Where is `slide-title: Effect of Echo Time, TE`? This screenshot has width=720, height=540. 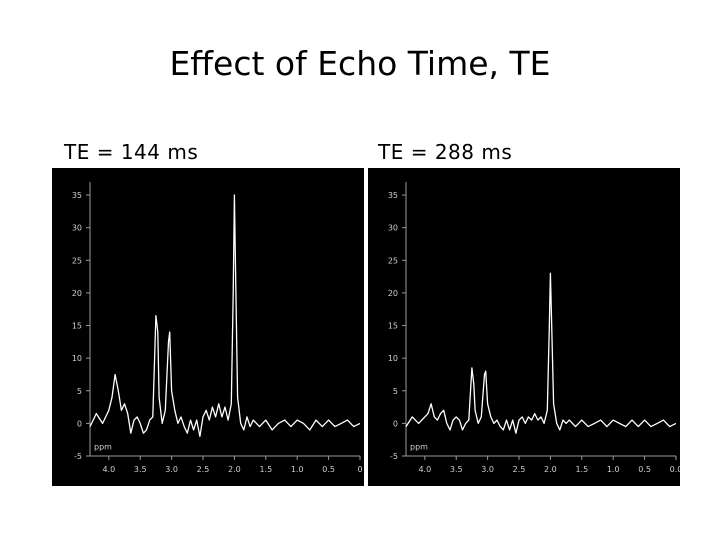 slide-title: Effect of Echo Time, TE is located at coordinates (360, 63).